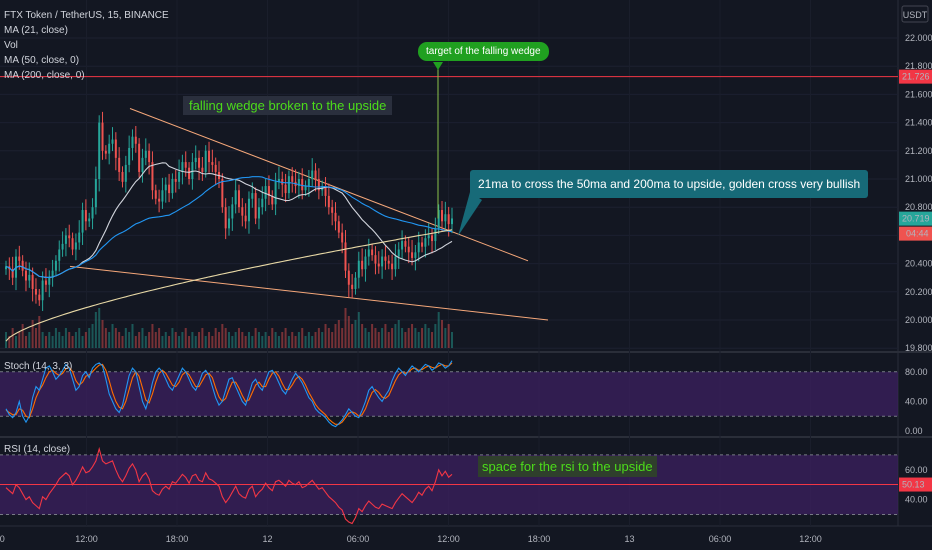 The height and width of the screenshot is (550, 932). What do you see at coordinates (267, 539) in the screenshot?
I see `time-tick-label: 12` at bounding box center [267, 539].